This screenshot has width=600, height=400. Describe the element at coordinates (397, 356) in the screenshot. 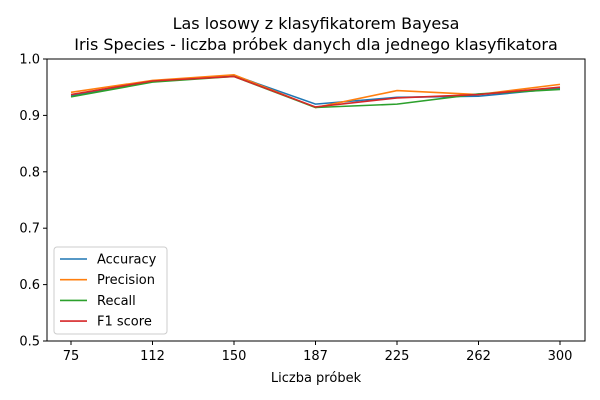

I see `x-tick-label: 225` at that location.